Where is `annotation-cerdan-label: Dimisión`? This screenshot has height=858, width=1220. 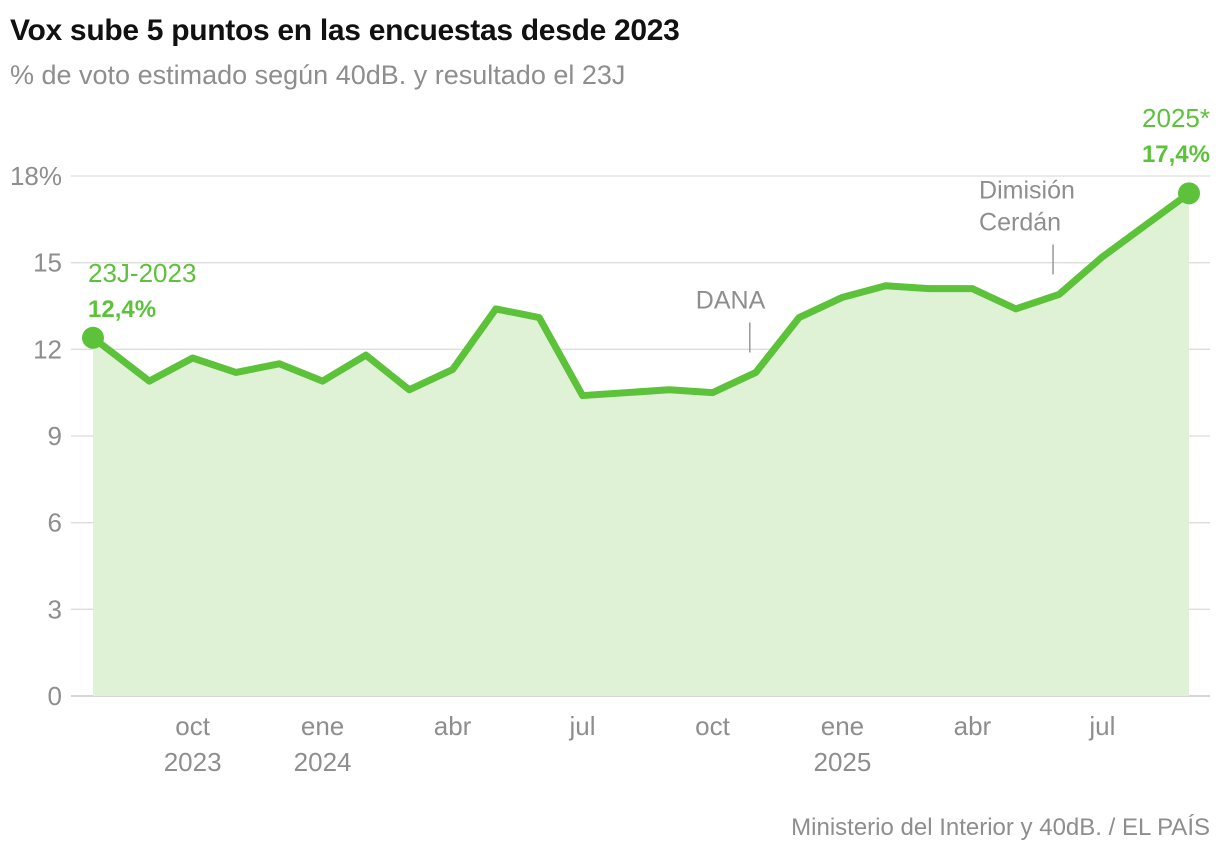 annotation-cerdan-label: Dimisión is located at coordinates (1027, 190).